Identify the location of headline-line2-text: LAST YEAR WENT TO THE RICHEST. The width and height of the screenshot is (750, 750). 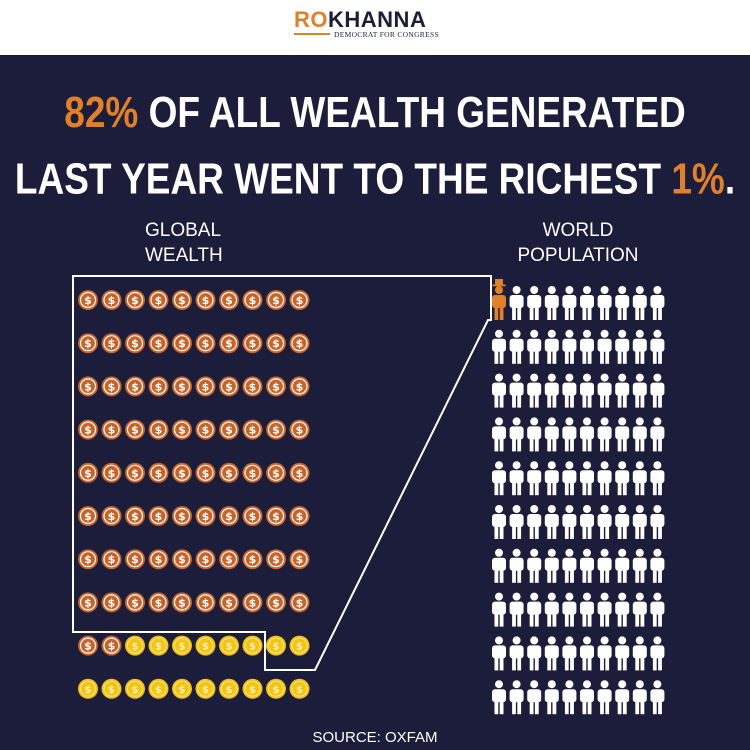
(343, 178).